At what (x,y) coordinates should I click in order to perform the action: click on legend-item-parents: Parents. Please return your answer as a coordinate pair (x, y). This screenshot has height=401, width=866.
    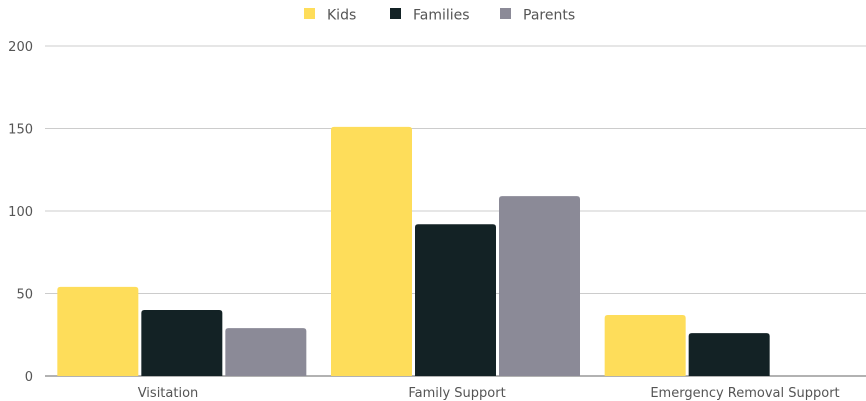
    Looking at the image, I should click on (537, 16).